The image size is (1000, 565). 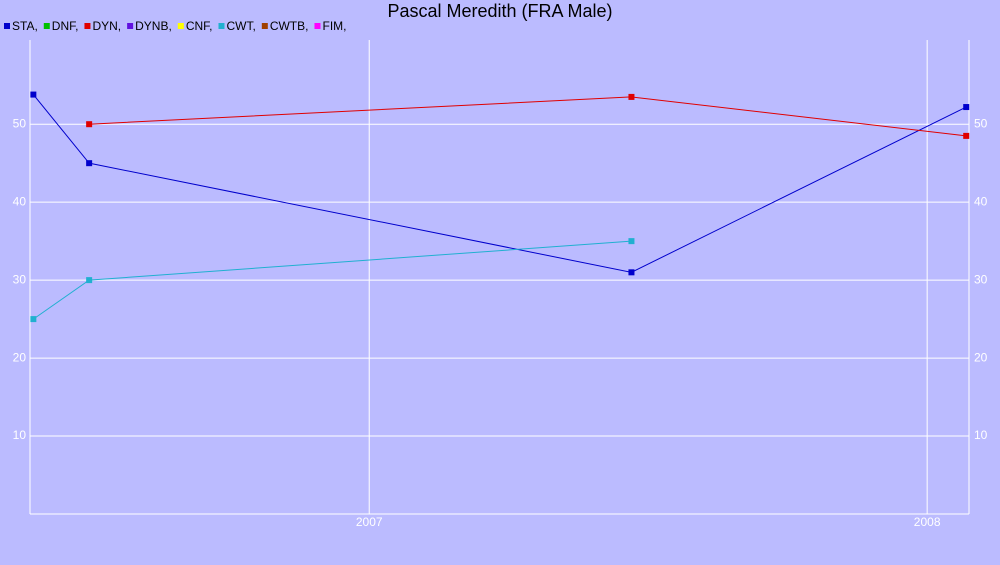 What do you see at coordinates (153, 26) in the screenshot?
I see `legend-label: DYNB,` at bounding box center [153, 26].